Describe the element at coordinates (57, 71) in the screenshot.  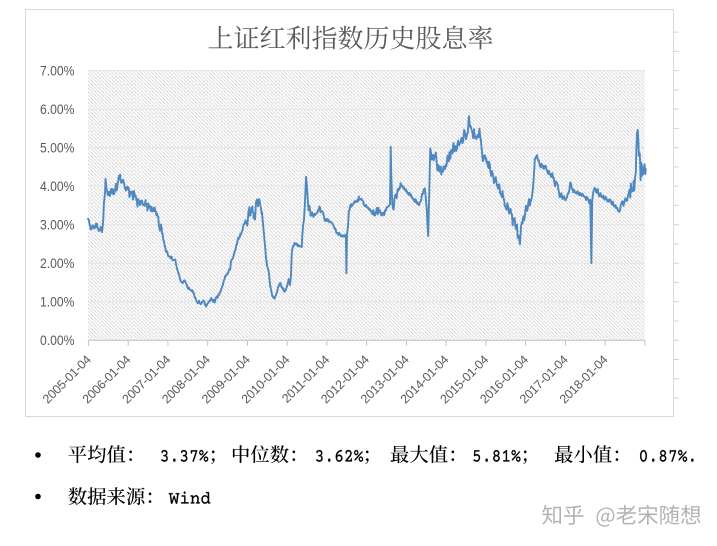
I see `svg-text: 7.00%` at that location.